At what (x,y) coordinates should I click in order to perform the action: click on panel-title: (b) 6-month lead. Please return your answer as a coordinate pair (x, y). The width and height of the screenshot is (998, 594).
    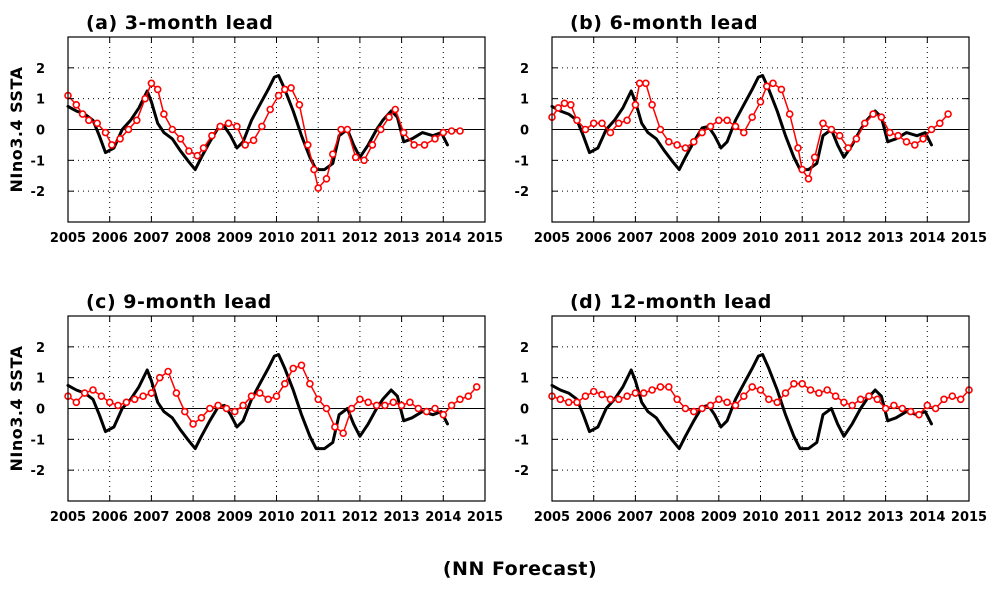
    Looking at the image, I should click on (664, 23).